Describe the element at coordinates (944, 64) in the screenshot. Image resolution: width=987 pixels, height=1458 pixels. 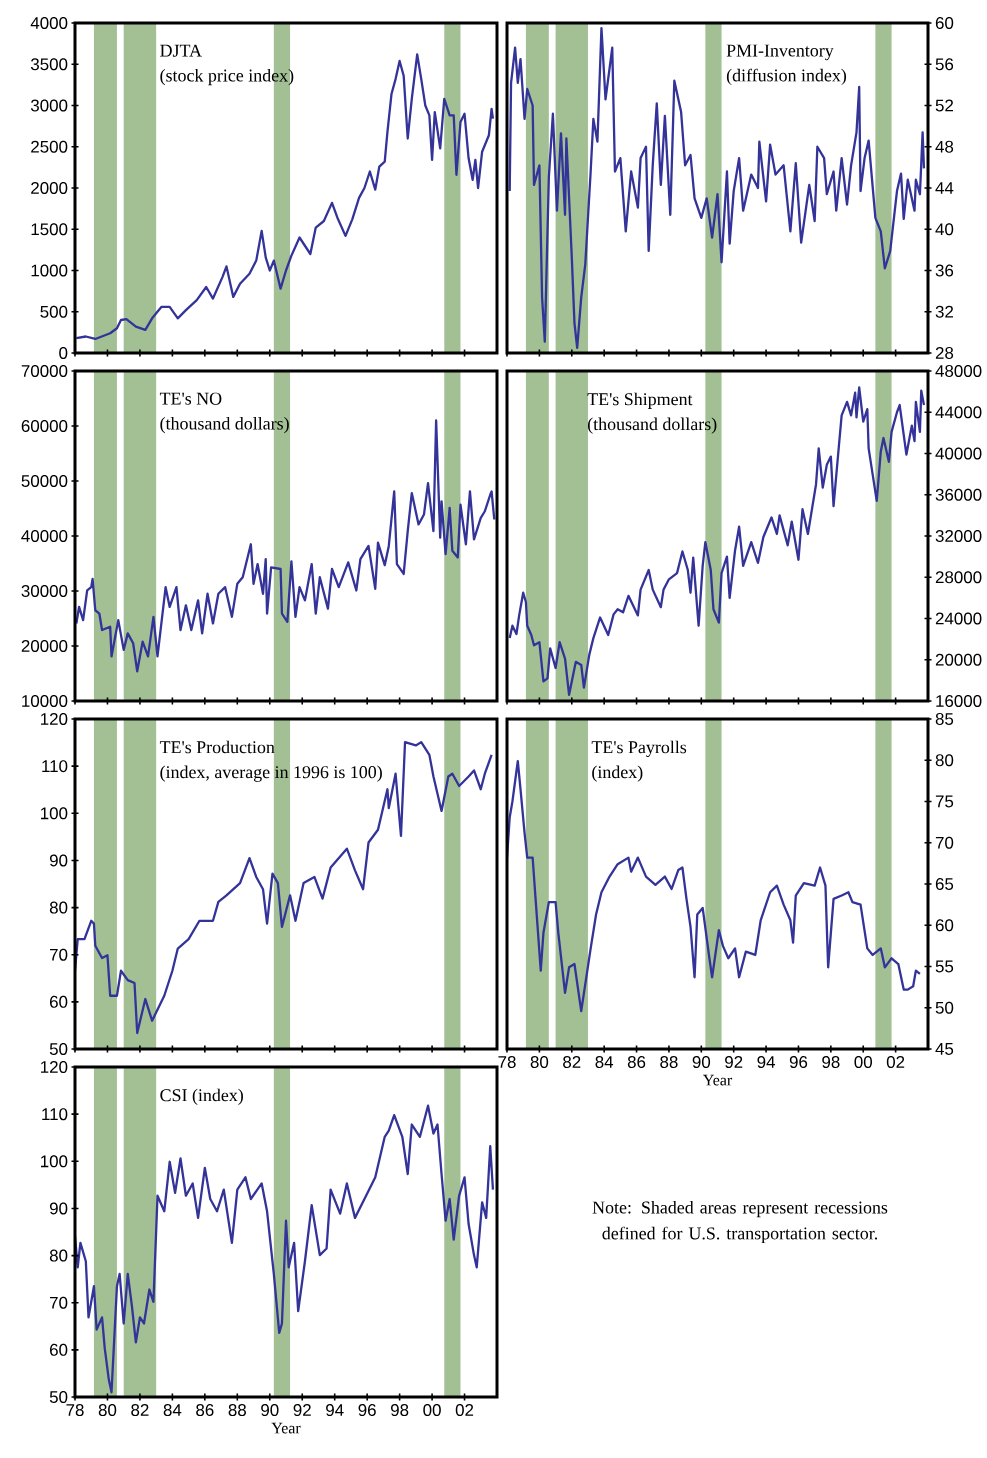
I see `y-tick-label: 56` at that location.